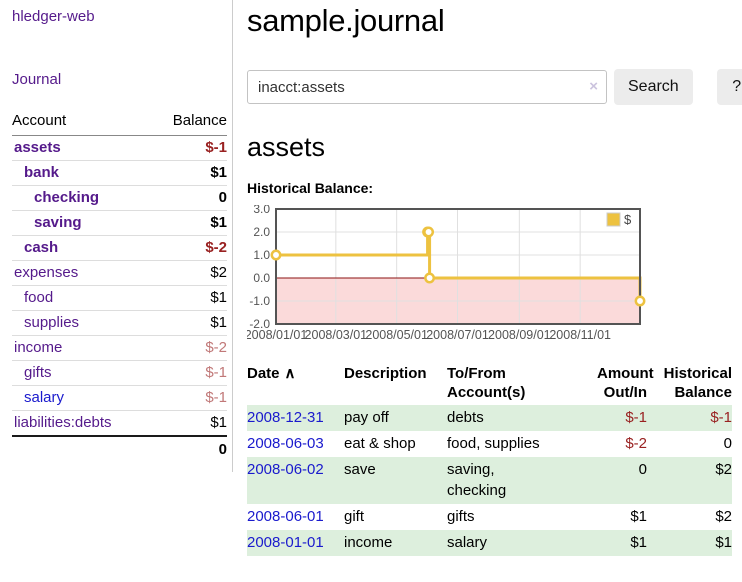  What do you see at coordinates (63, 422) in the screenshot?
I see `account-link-liabilities-debts: liabilities:debts` at bounding box center [63, 422].